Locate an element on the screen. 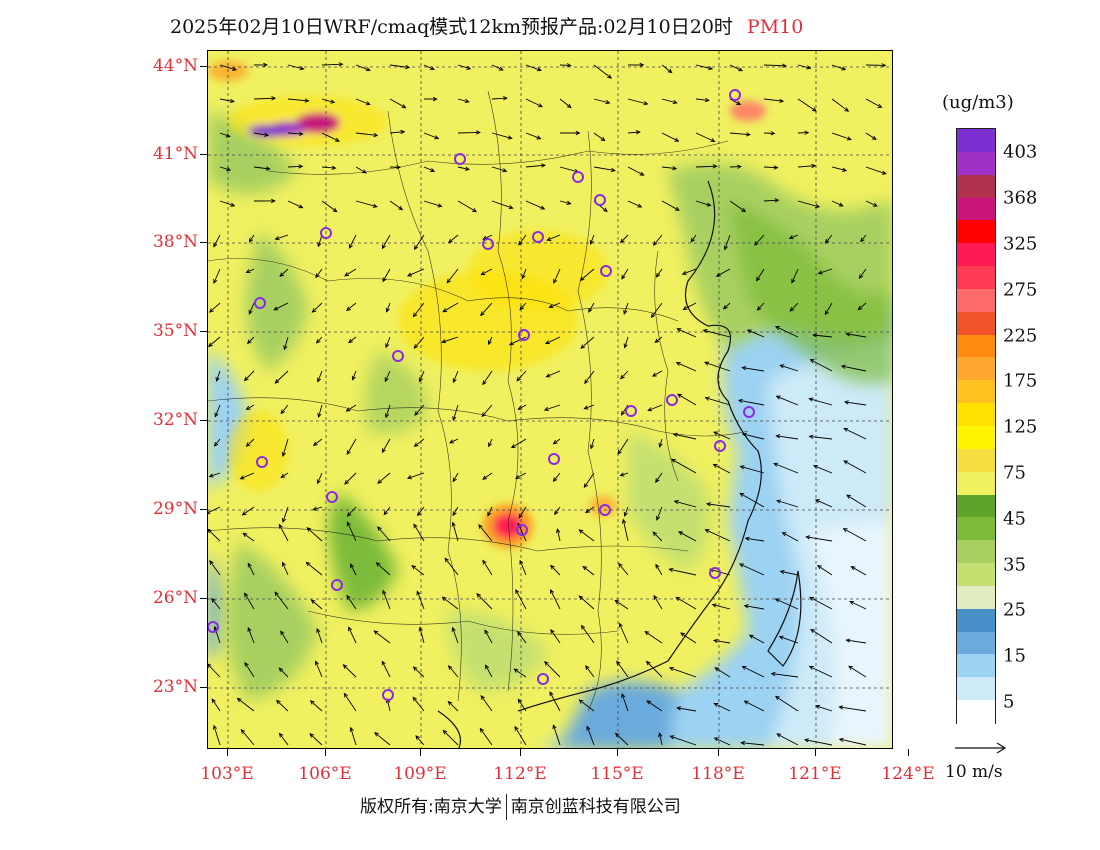 The image size is (1100, 850). copyright-footer: 版权所有:南京大学 南京创蓝科技有限公司 is located at coordinates (520, 806).